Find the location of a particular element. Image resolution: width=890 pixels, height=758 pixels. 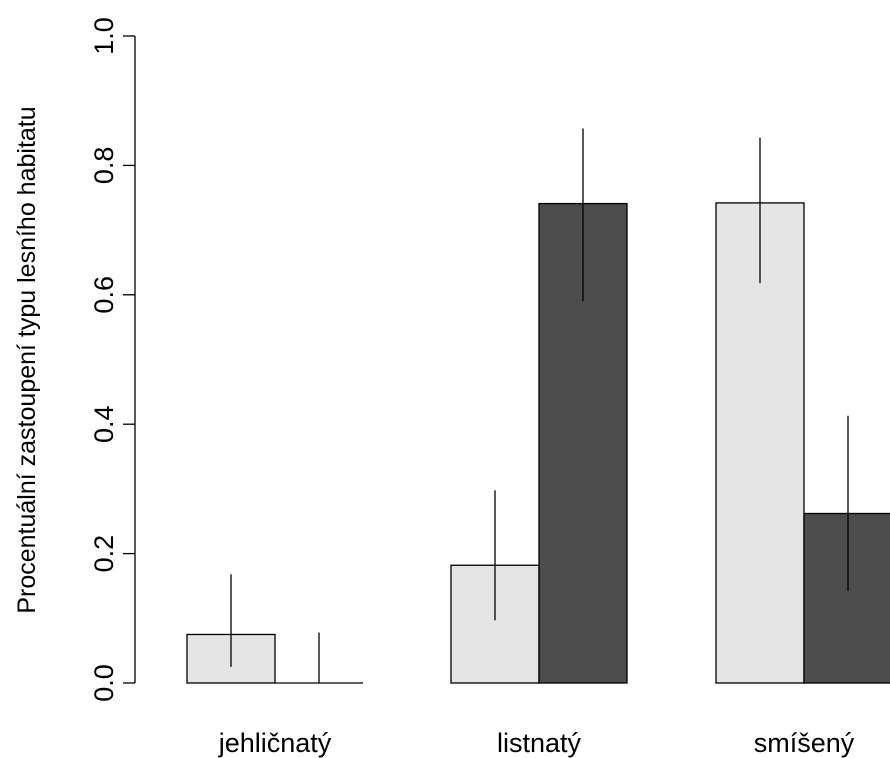

y-tick-label: 0.0 is located at coordinates (104, 683).